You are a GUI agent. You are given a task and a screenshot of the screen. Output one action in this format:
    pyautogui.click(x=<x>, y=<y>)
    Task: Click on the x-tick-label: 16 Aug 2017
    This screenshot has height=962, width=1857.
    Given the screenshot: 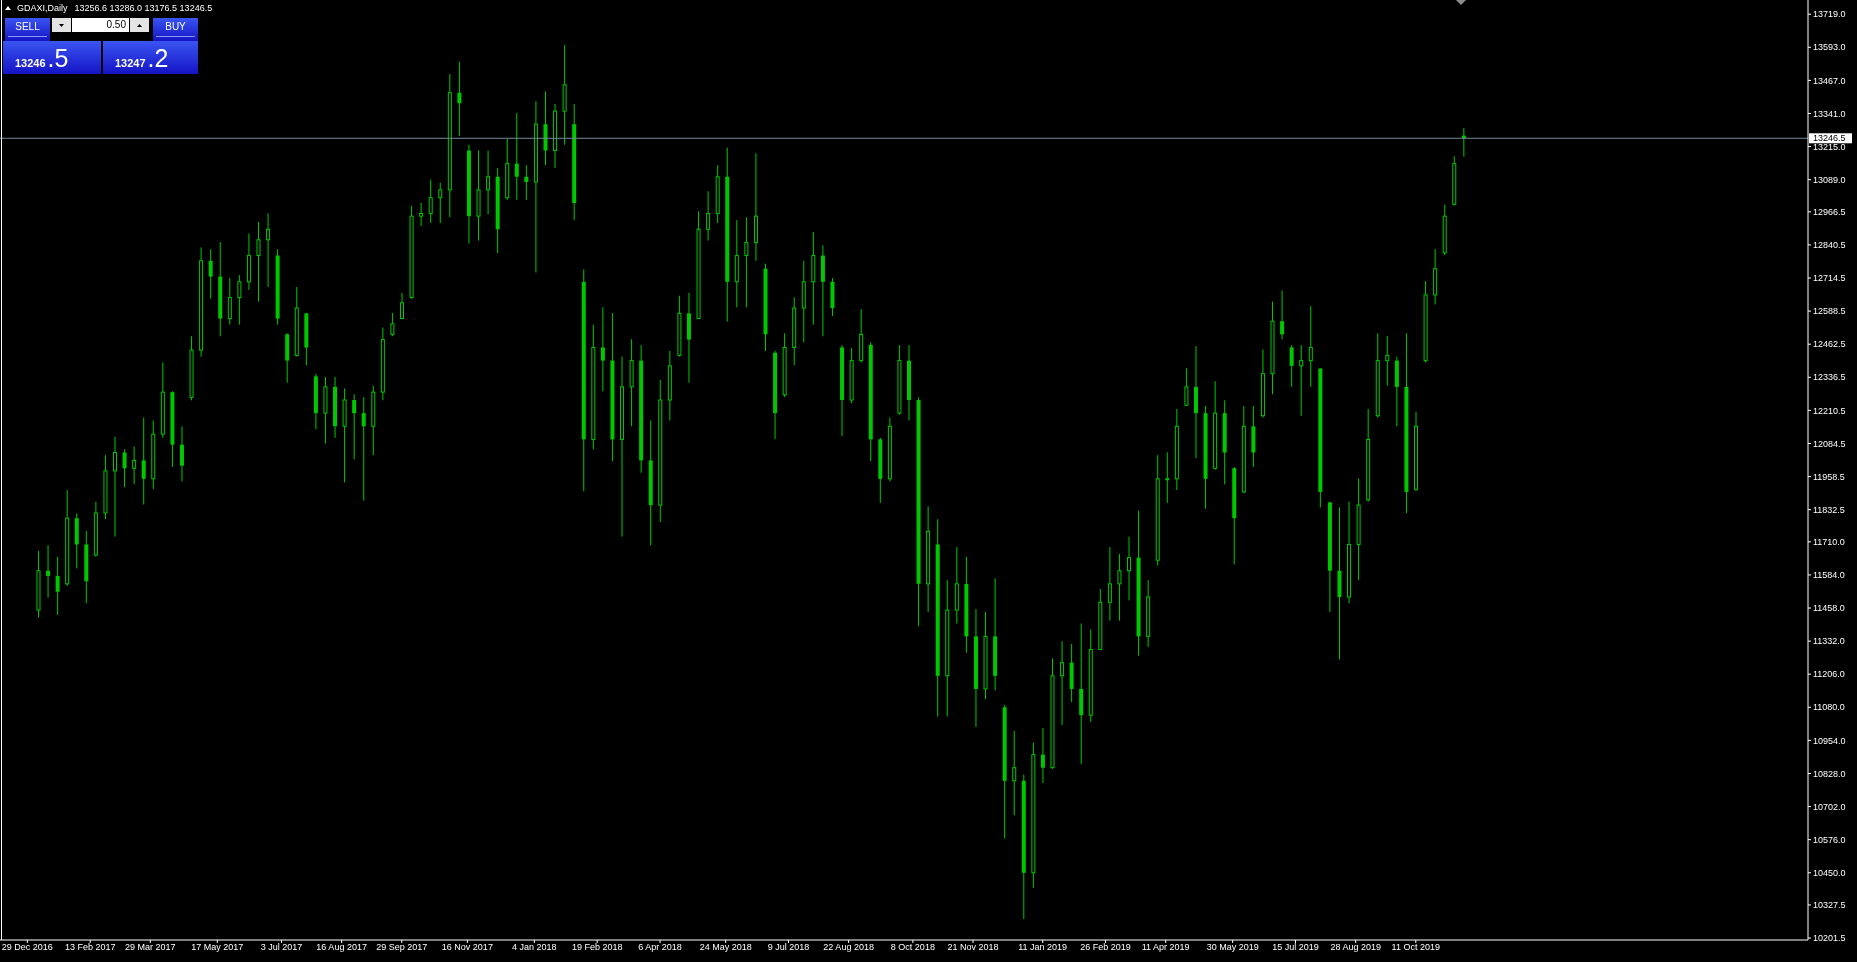 What is the action you would take?
    pyautogui.click(x=341, y=947)
    